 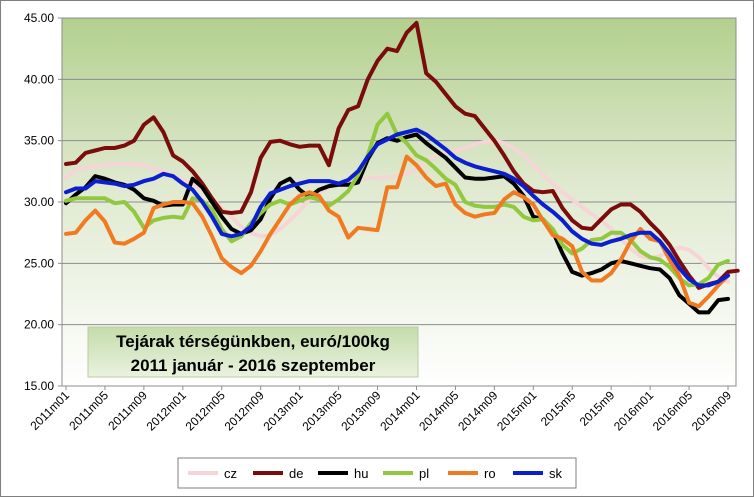 What do you see at coordinates (296, 473) in the screenshot?
I see `legend-label-de: de` at bounding box center [296, 473].